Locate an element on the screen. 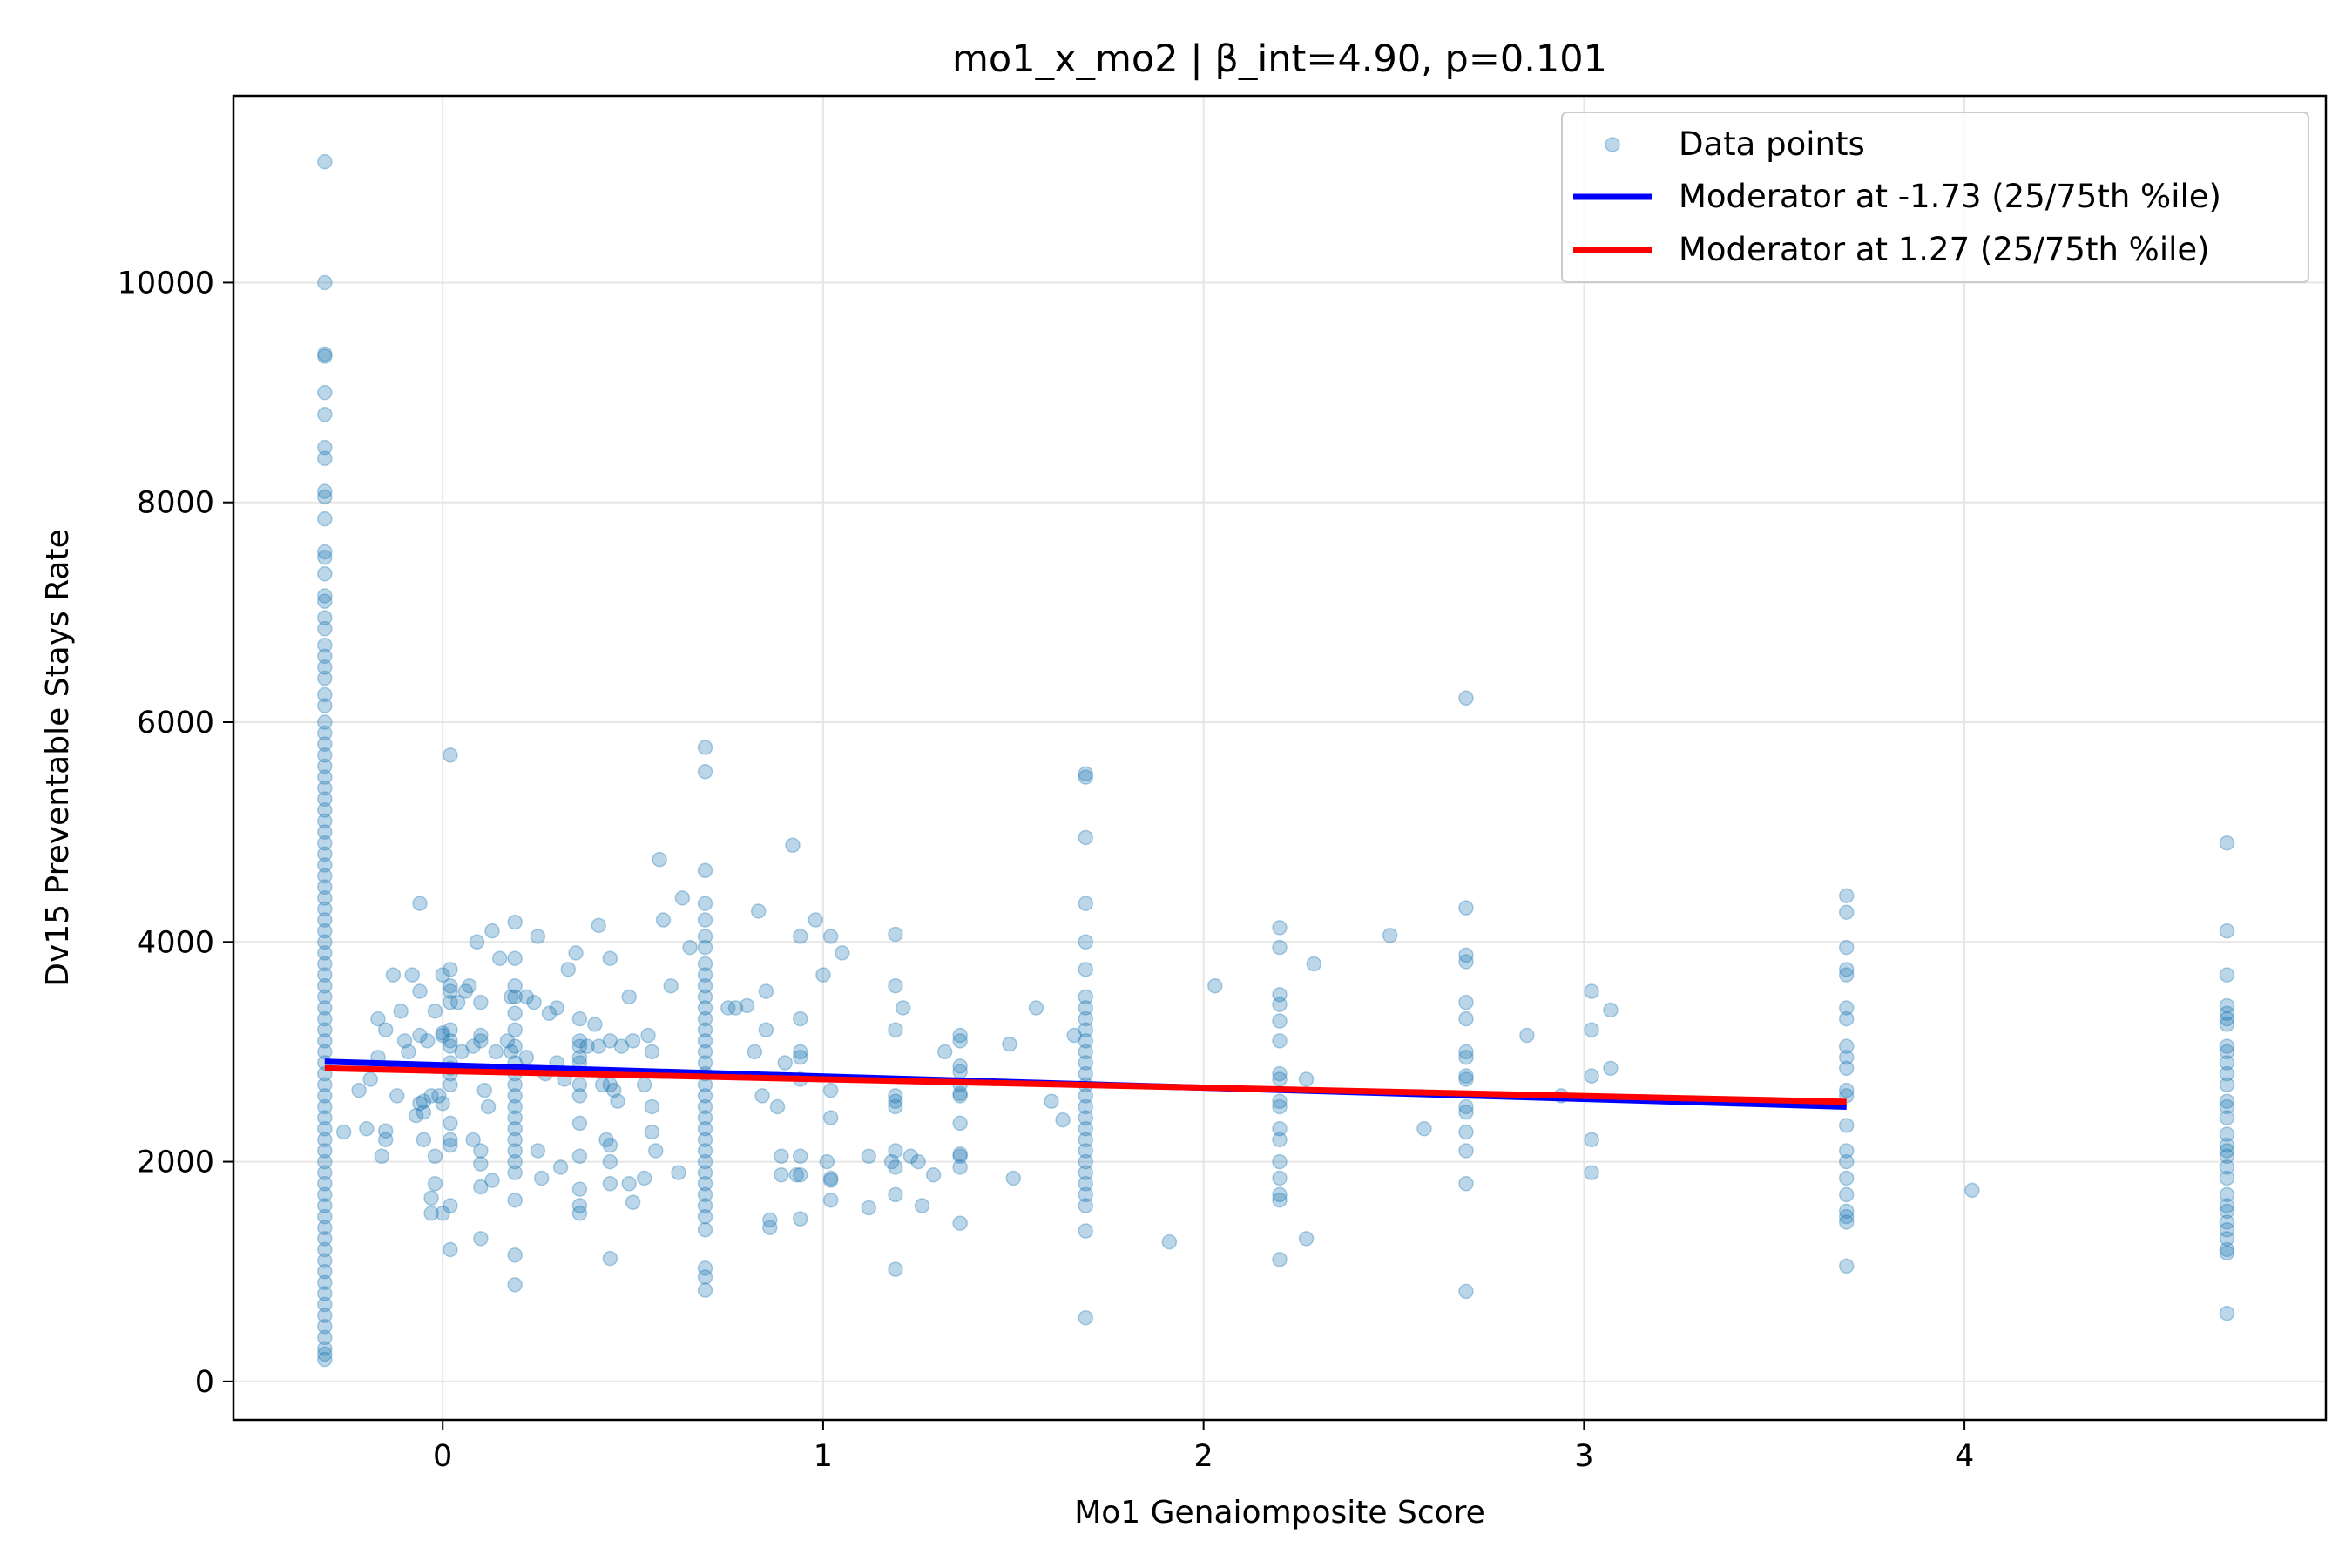 This screenshot has width=2352, height=1568. x-tick-label: 3 is located at coordinates (1584, 1457).